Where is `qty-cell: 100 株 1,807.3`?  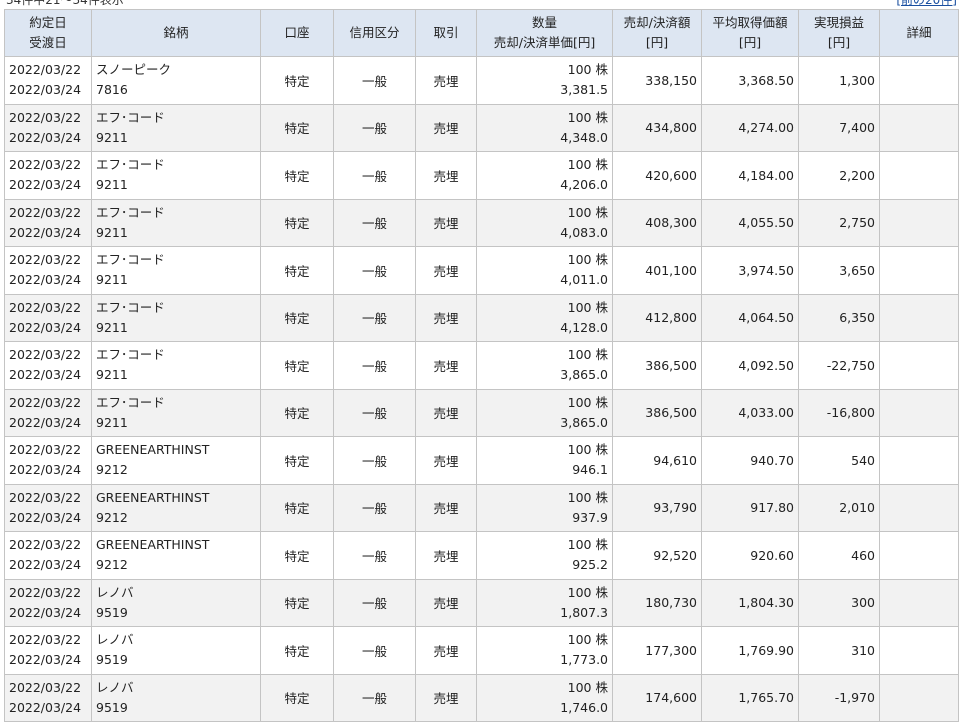 qty-cell: 100 株 1,807.3 is located at coordinates (544, 602).